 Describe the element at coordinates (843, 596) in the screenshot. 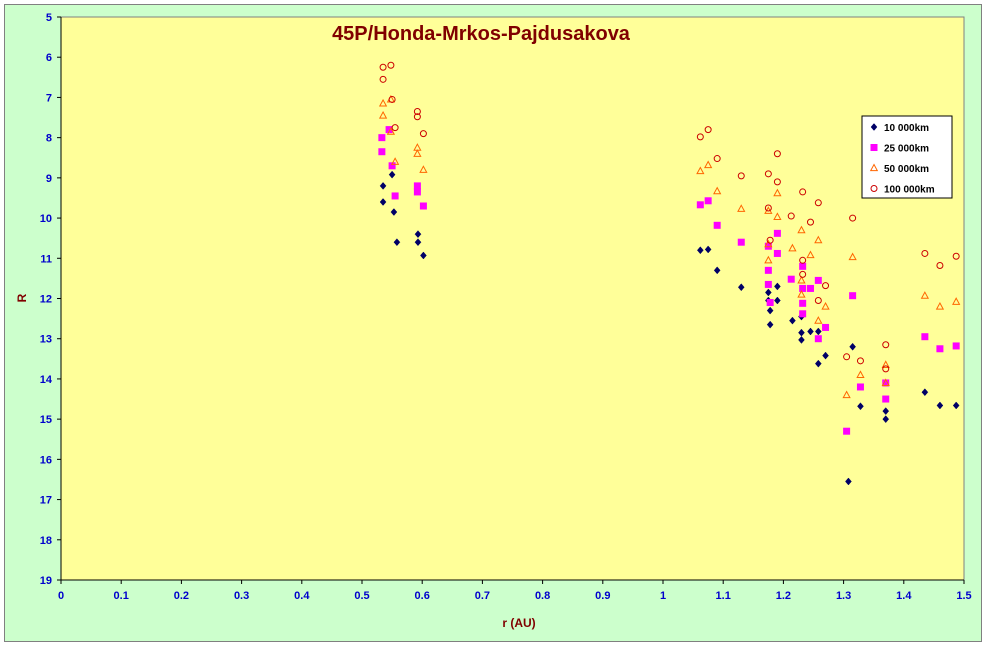

I see `x-tick-label: 1.3` at that location.